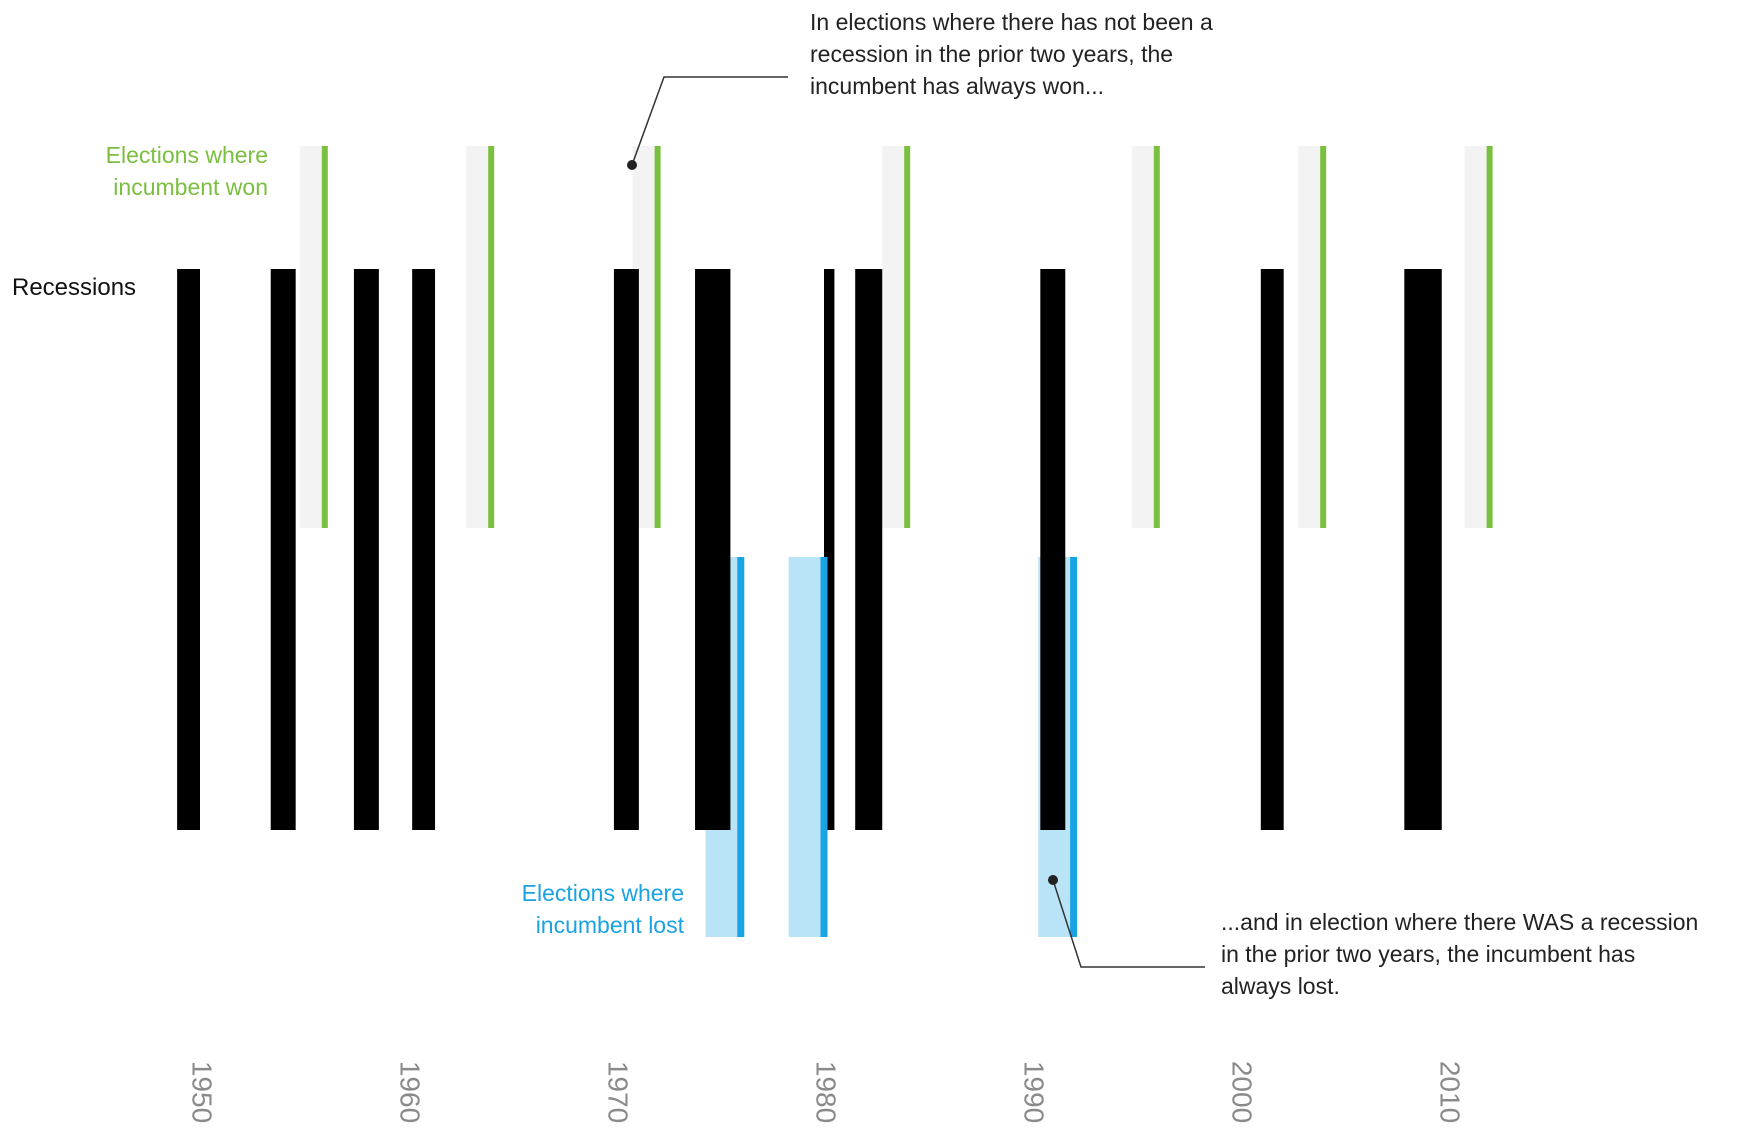  Describe the element at coordinates (1011, 22) in the screenshot. I see `annotation-top-line: In elections where there has not been a` at that location.